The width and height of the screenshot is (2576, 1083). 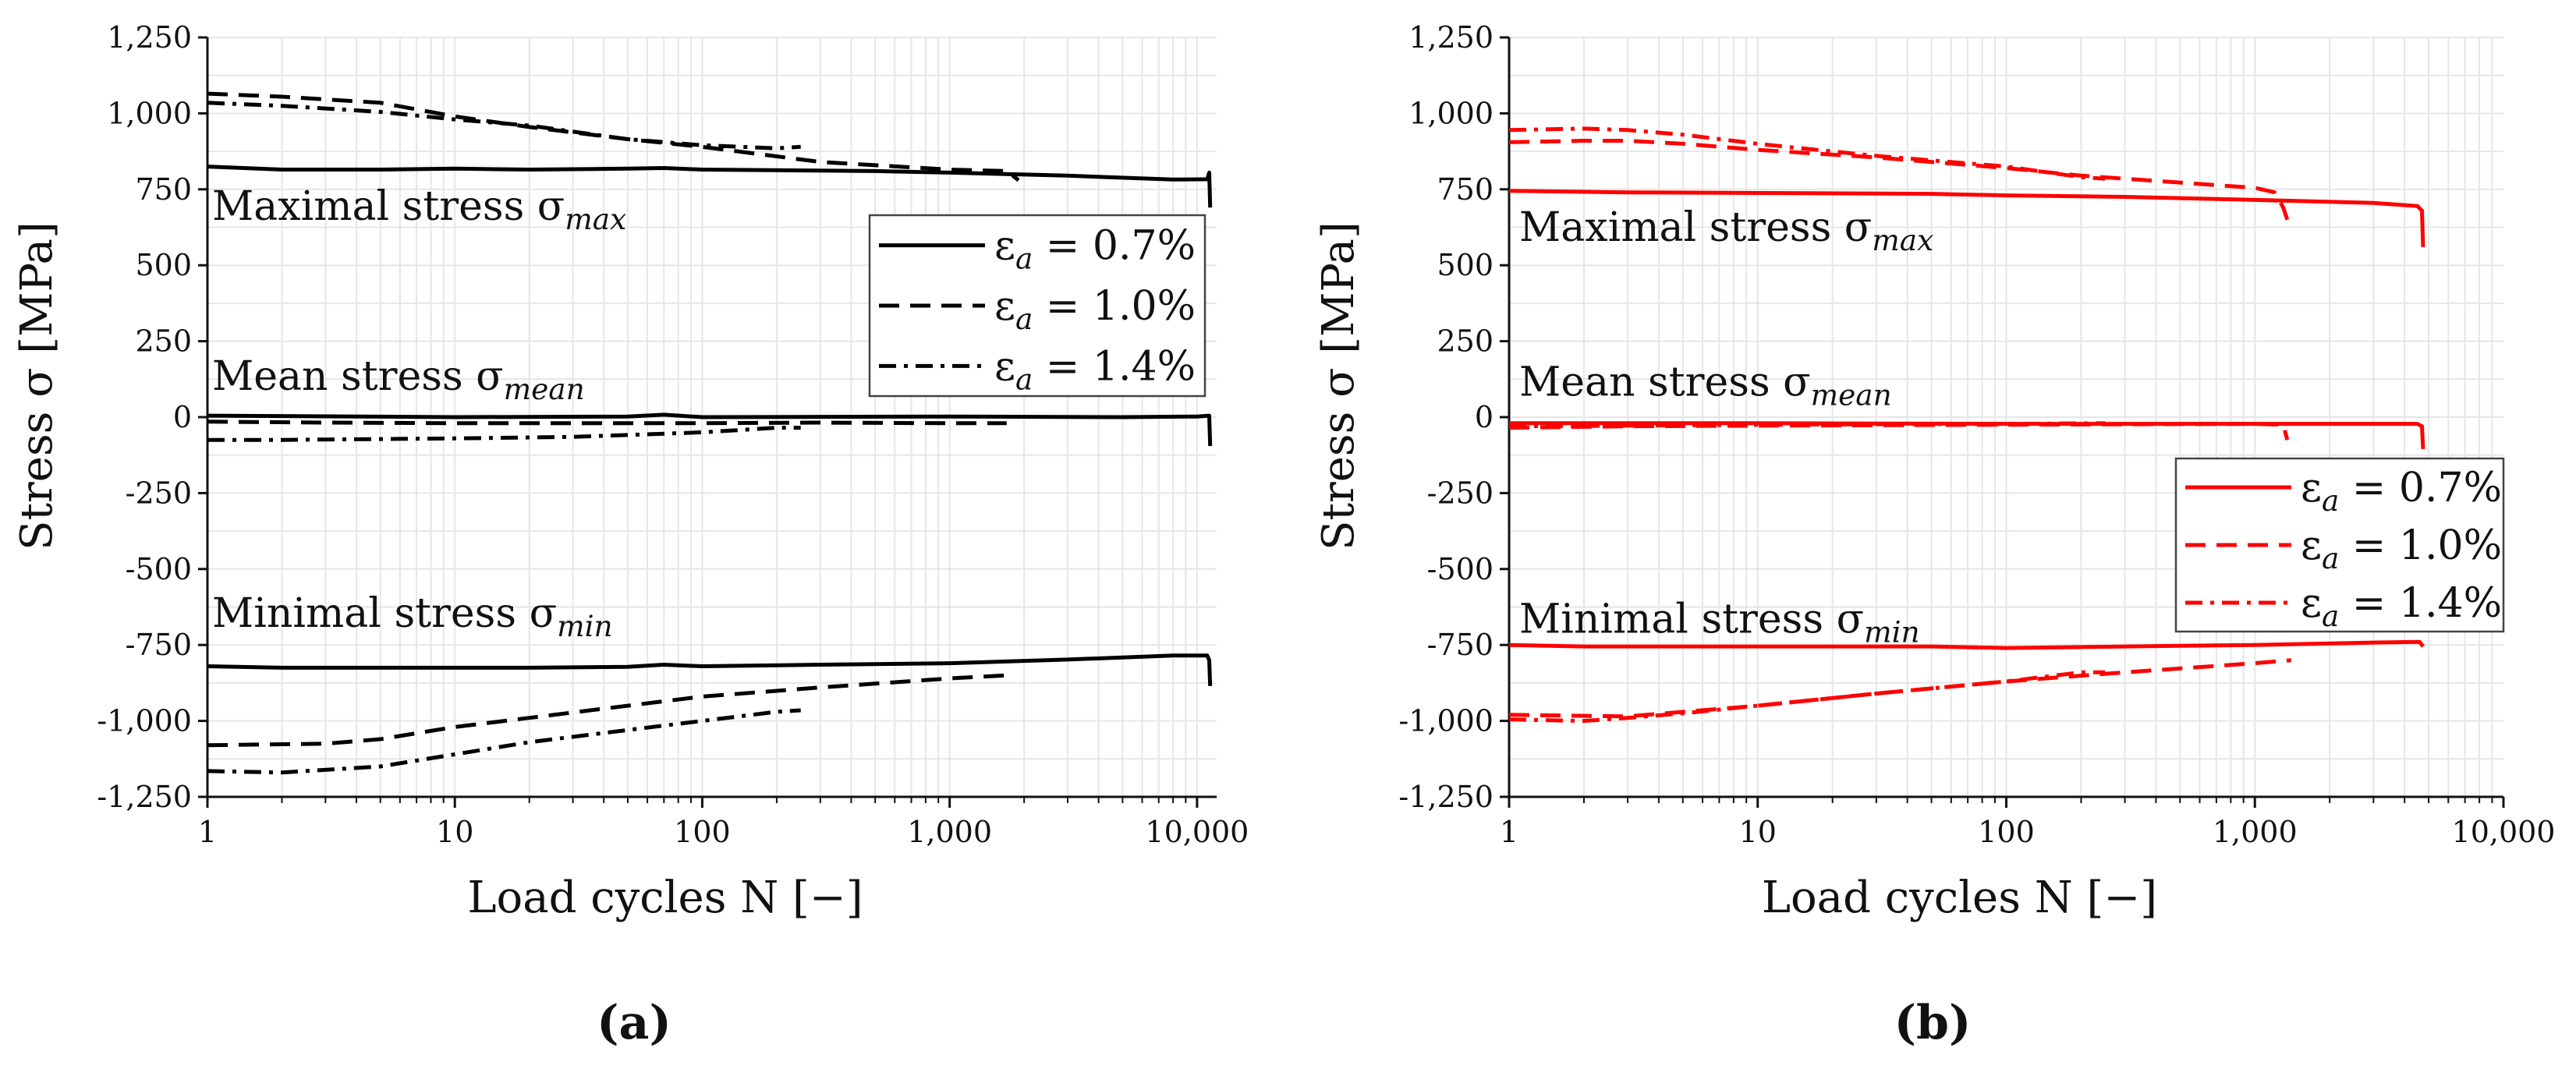 What do you see at coordinates (1460, 645) in the screenshot?
I see `y-tick-label: -750` at bounding box center [1460, 645].